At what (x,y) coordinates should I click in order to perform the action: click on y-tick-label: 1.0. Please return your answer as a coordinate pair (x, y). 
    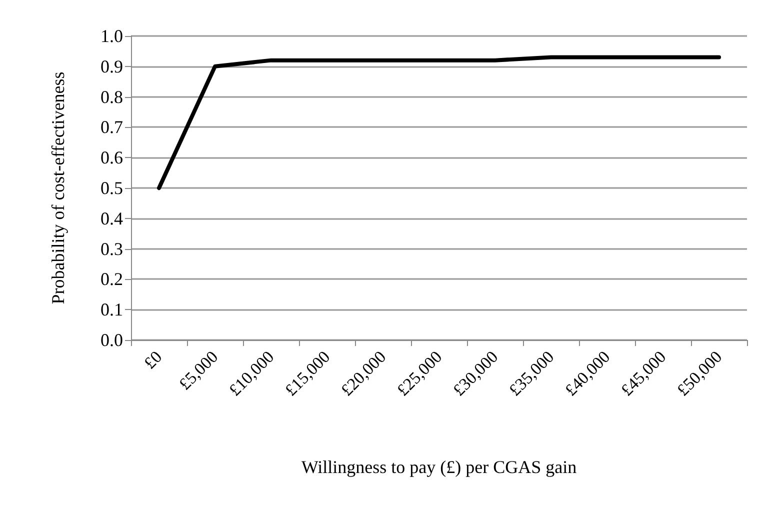
    Looking at the image, I should click on (111, 36).